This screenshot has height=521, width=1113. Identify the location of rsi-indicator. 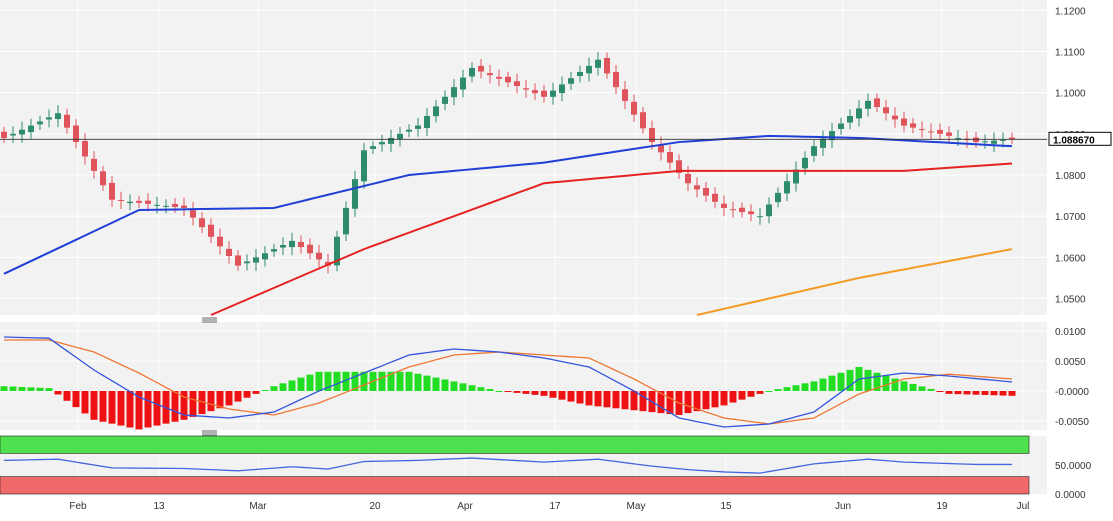
(507, 465).